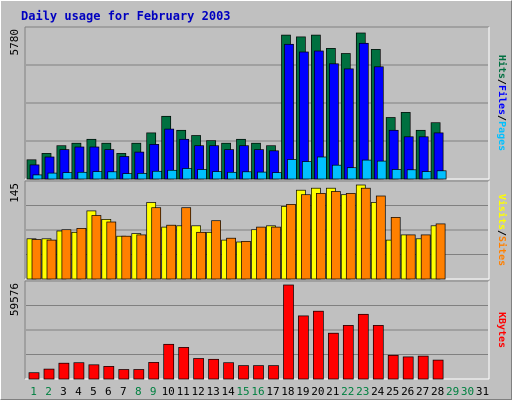 The width and height of the screenshot is (512, 400). Describe the element at coordinates (14, 299) in the screenshot. I see `panel-3-ymax-label: 59576` at that location.